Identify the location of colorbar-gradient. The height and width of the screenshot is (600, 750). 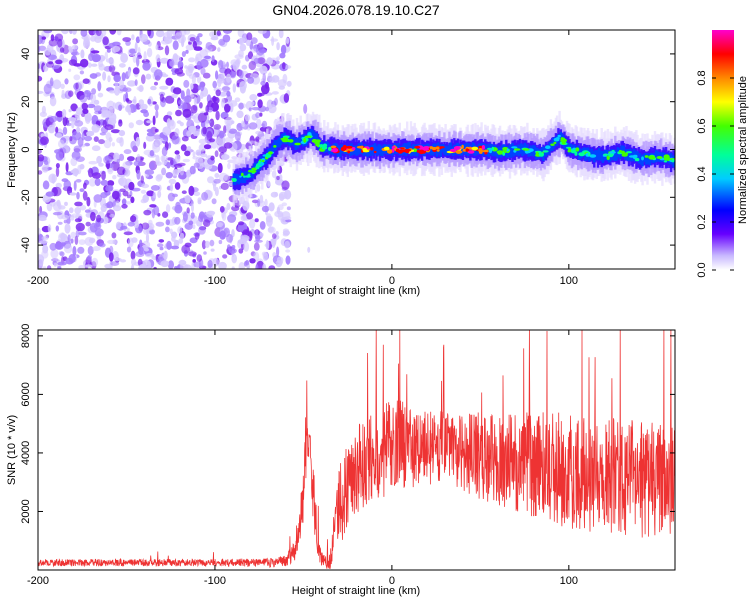
(723, 150).